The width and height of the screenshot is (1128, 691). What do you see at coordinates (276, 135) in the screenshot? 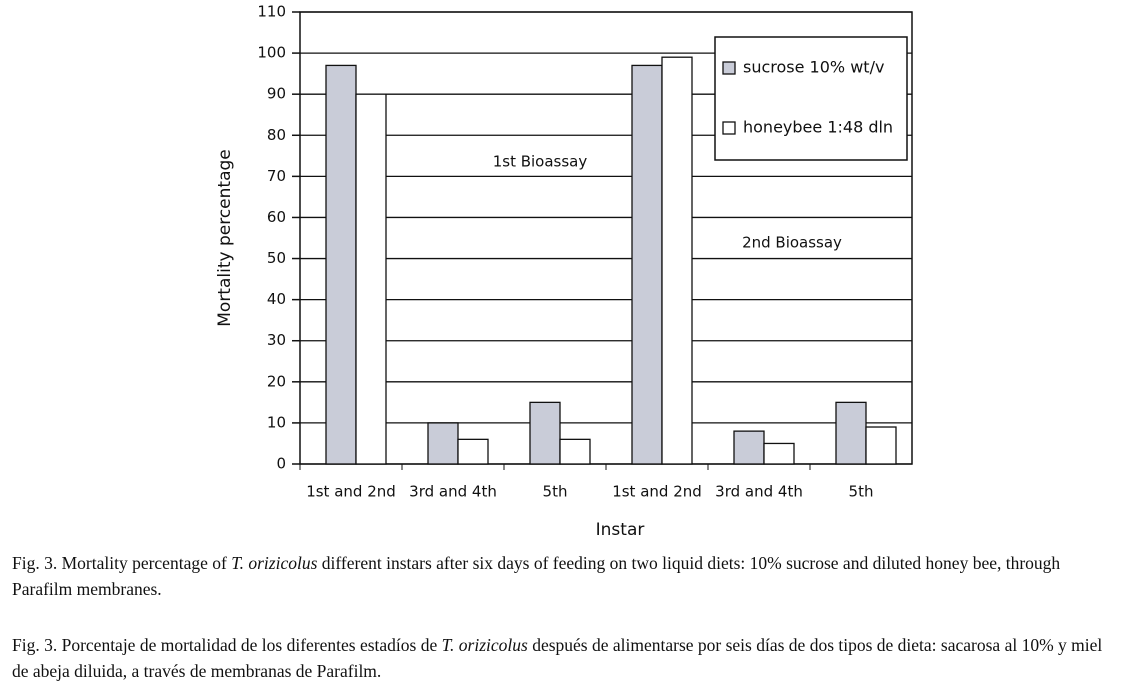
I see `y-tick-label: 80` at bounding box center [276, 135].